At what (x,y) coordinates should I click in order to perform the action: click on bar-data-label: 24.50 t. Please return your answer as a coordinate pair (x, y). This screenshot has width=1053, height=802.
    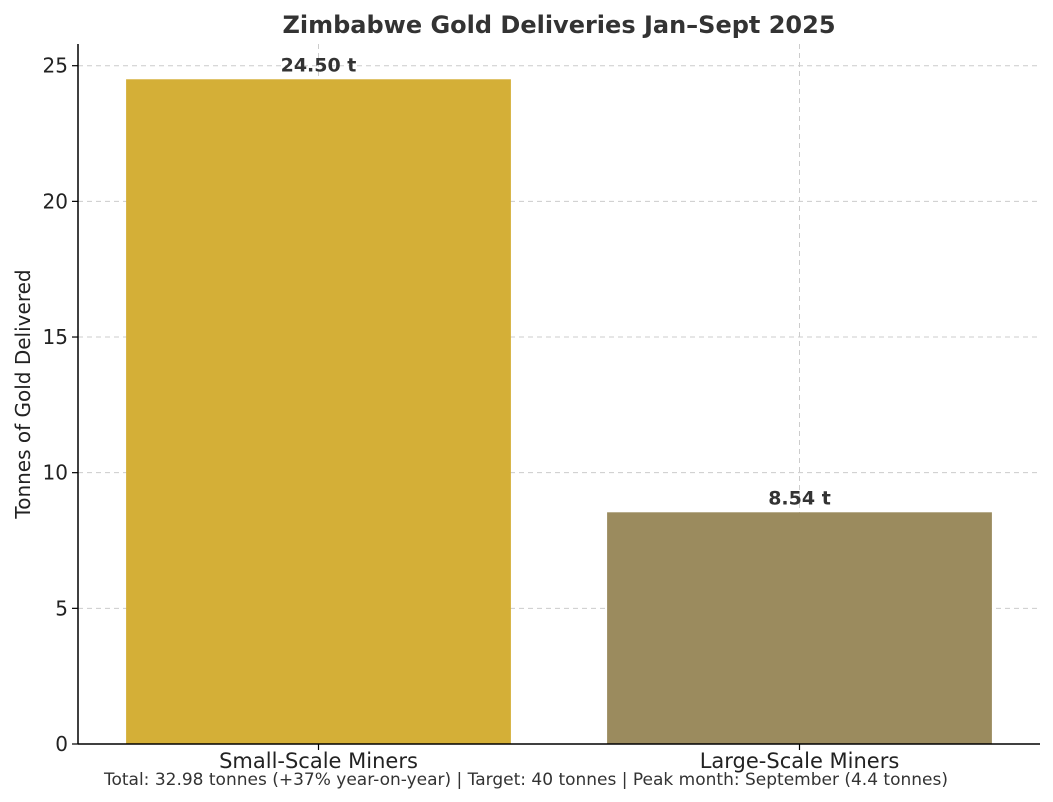
    Looking at the image, I should click on (319, 65).